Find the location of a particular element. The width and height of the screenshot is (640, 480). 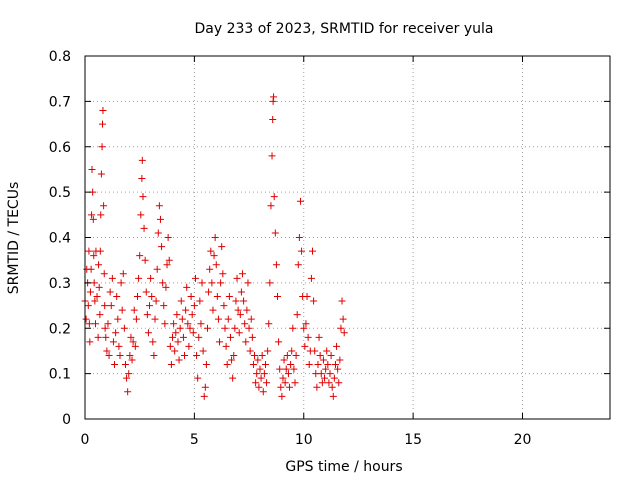

x-tick-label: 15 is located at coordinates (413, 440).